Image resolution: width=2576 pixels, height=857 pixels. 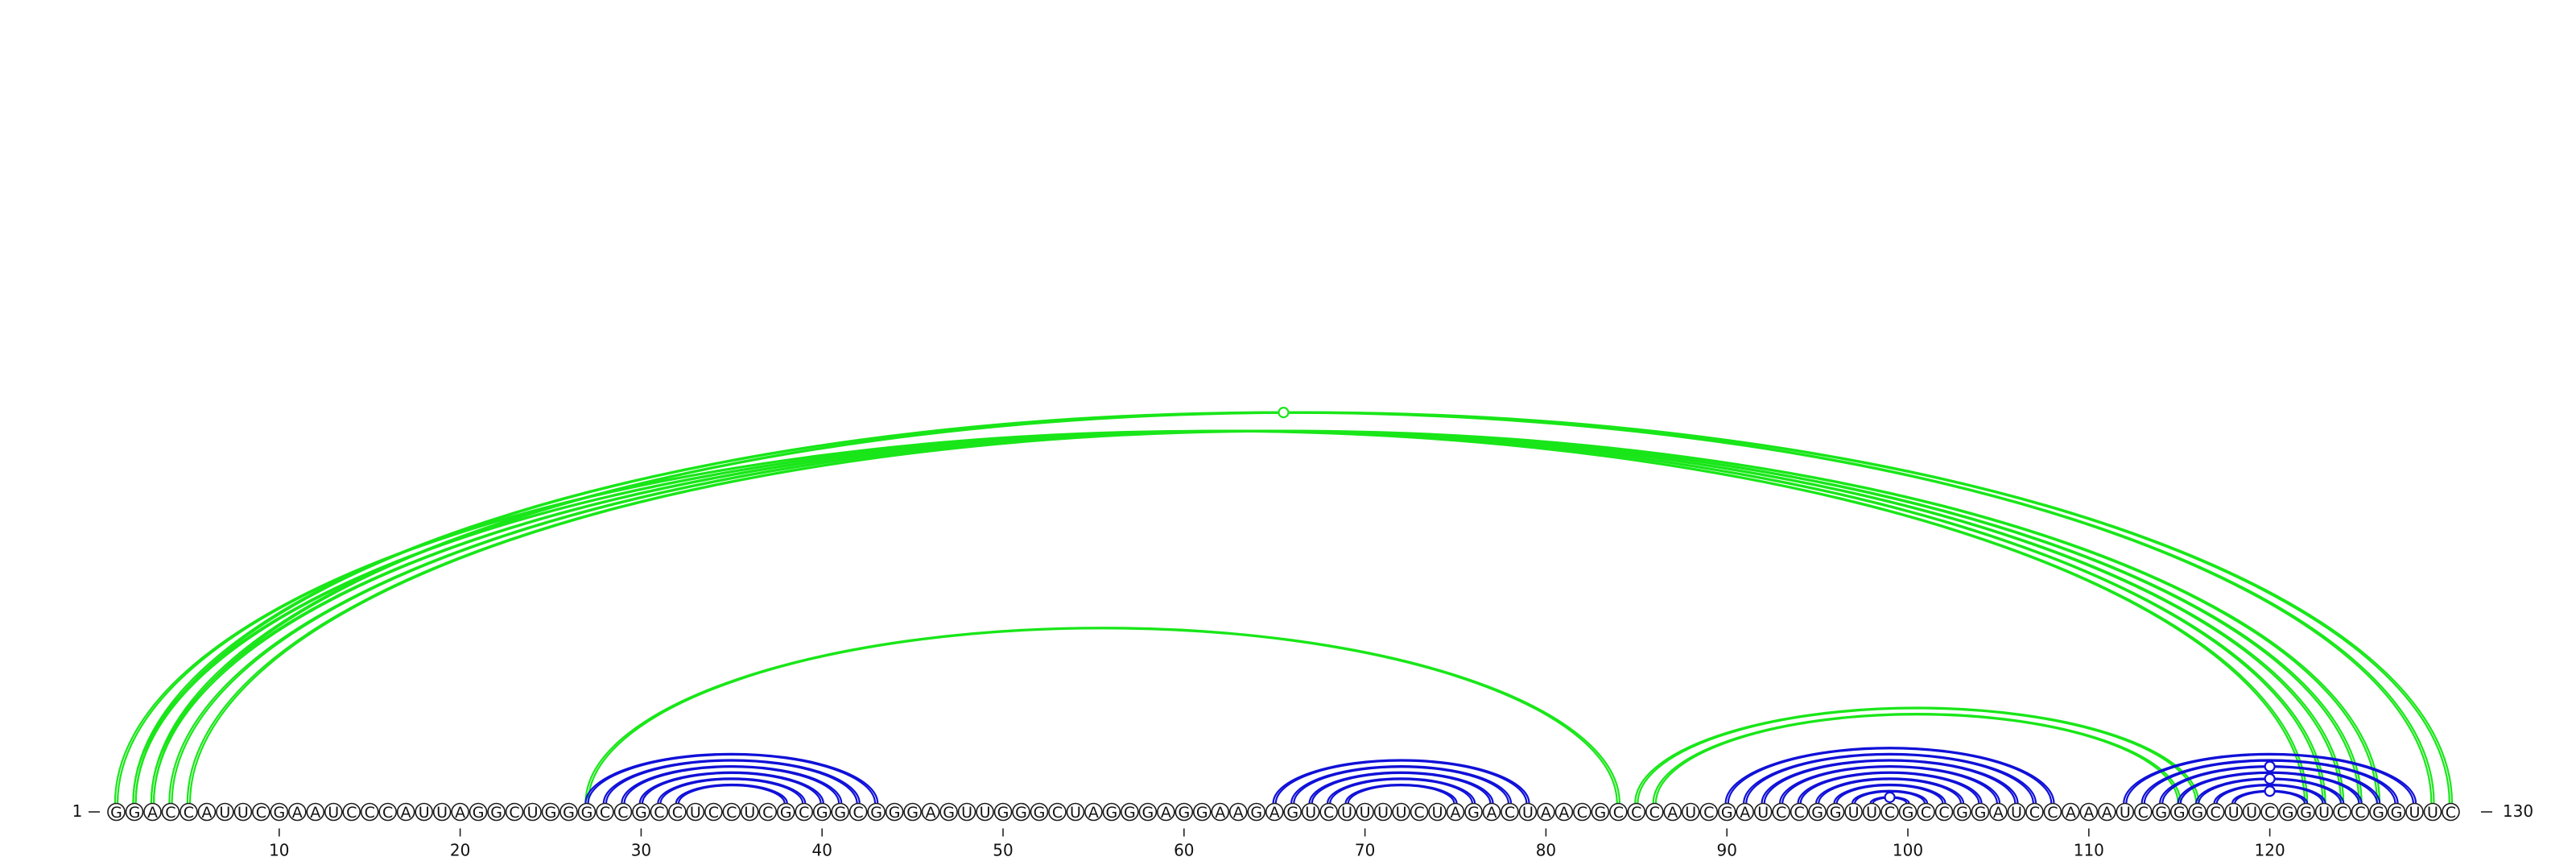 I want to click on position-label: 100, so click(x=1908, y=849).